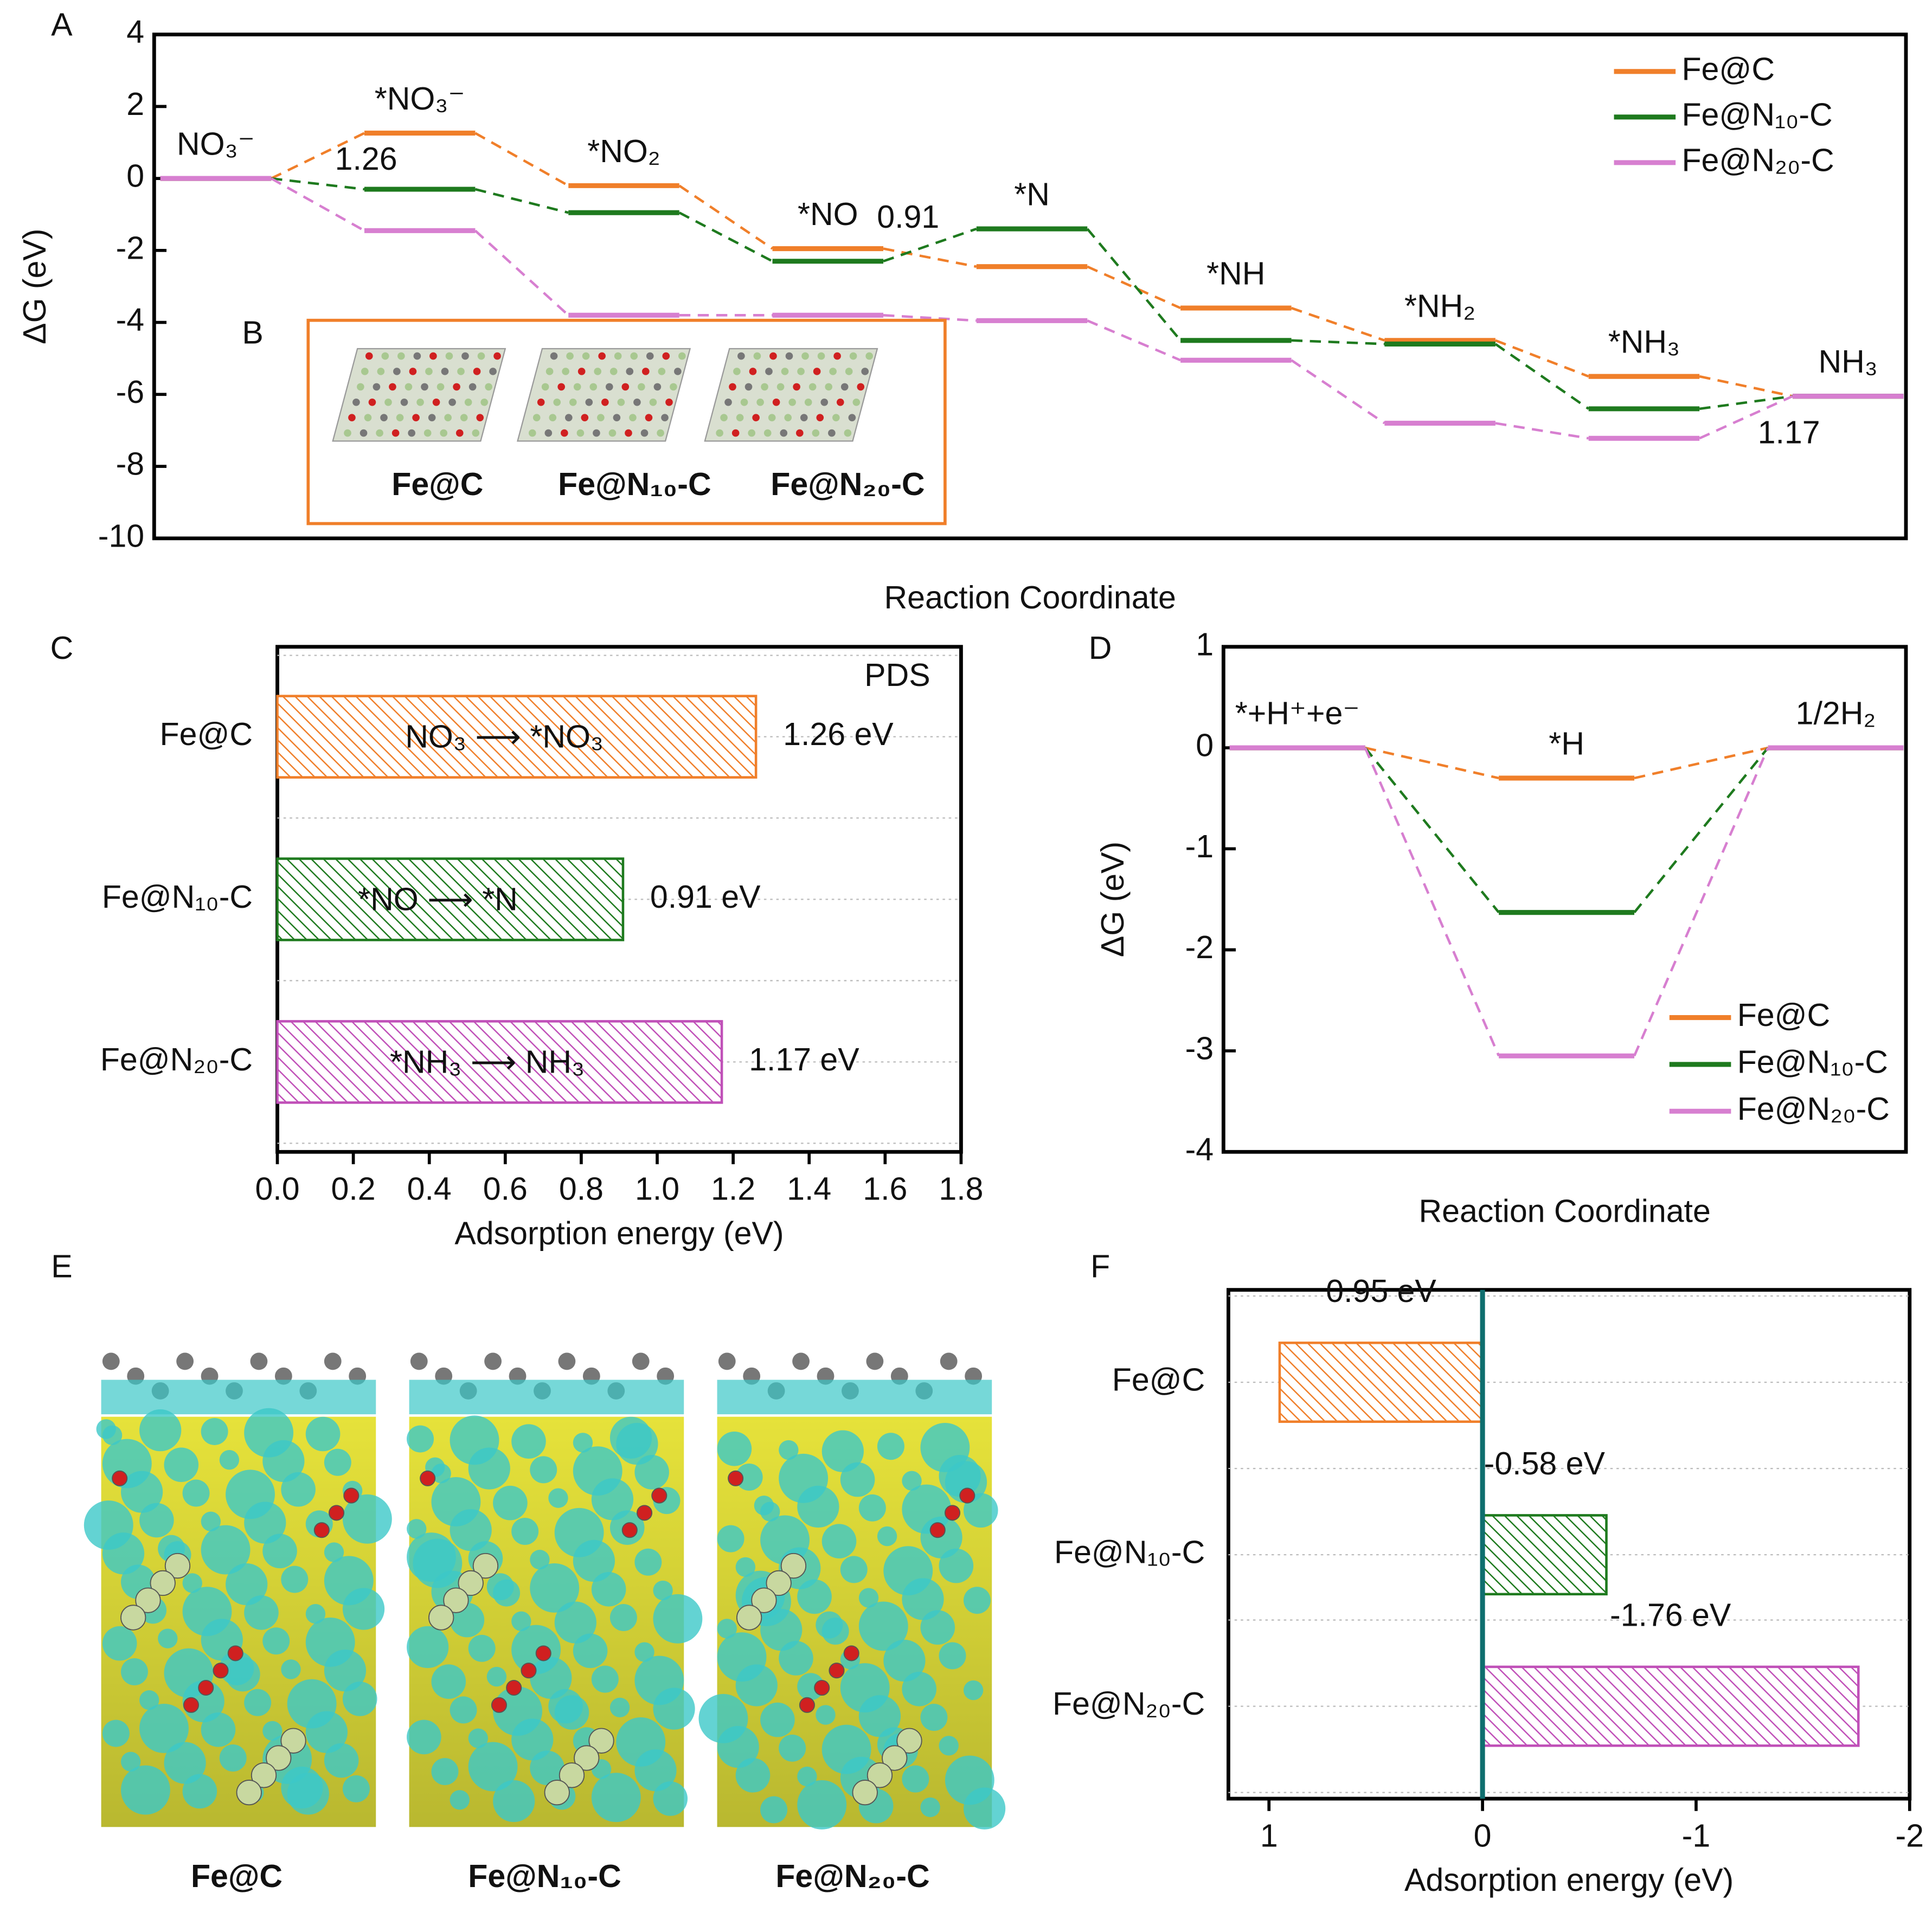  Describe the element at coordinates (1566, 744) in the screenshot. I see `state-label: *H` at that location.